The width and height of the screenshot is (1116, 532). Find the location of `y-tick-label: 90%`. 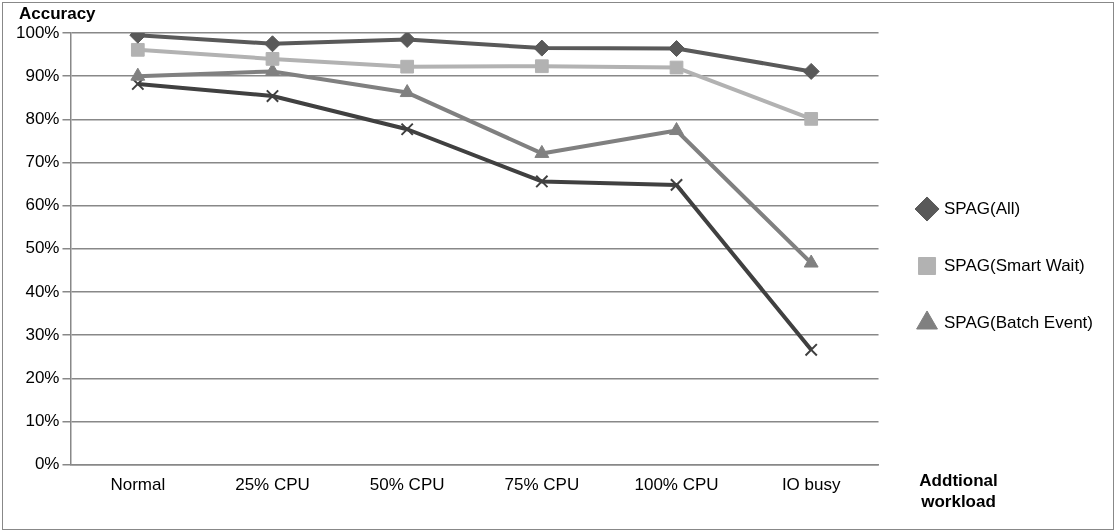

y-tick-label: 90% is located at coordinates (42, 75).